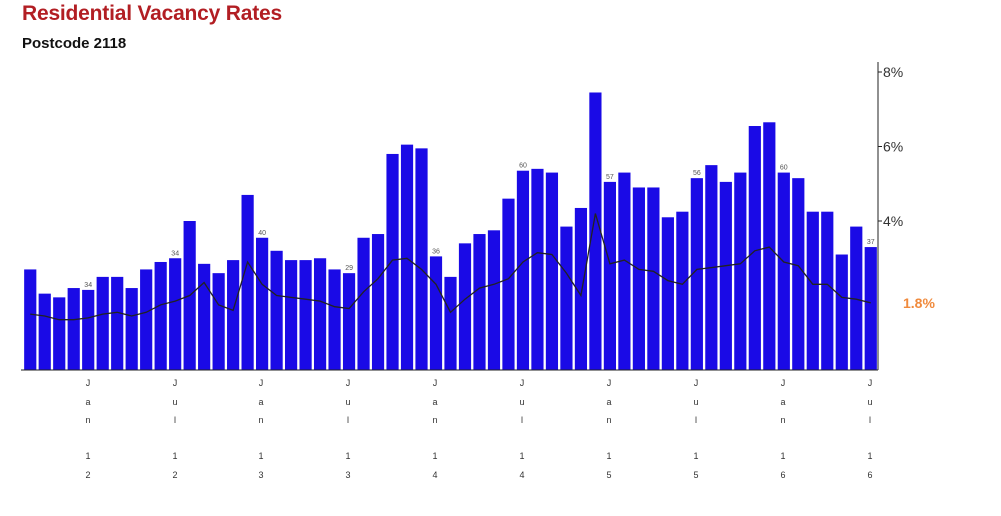  What do you see at coordinates (260, 429) in the screenshot?
I see `x-tick-label: Jan 1 3` at bounding box center [260, 429].